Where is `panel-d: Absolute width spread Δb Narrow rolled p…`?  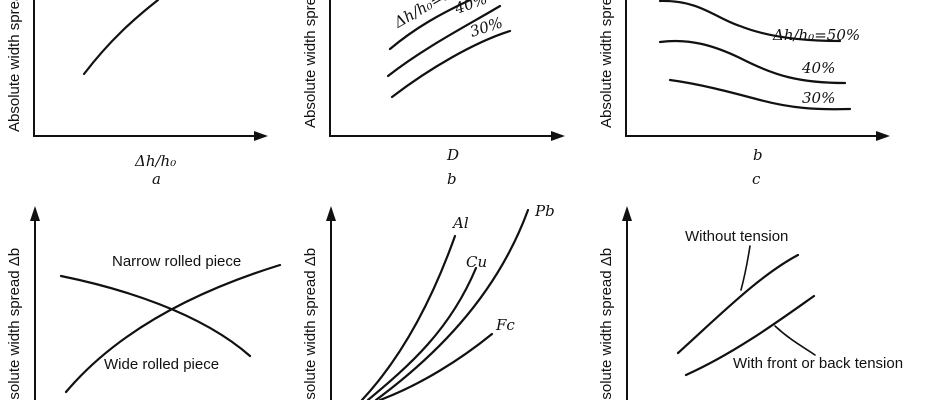 panel-d: Absolute width spread Δb Narrow rolled p… is located at coordinates (144, 305).